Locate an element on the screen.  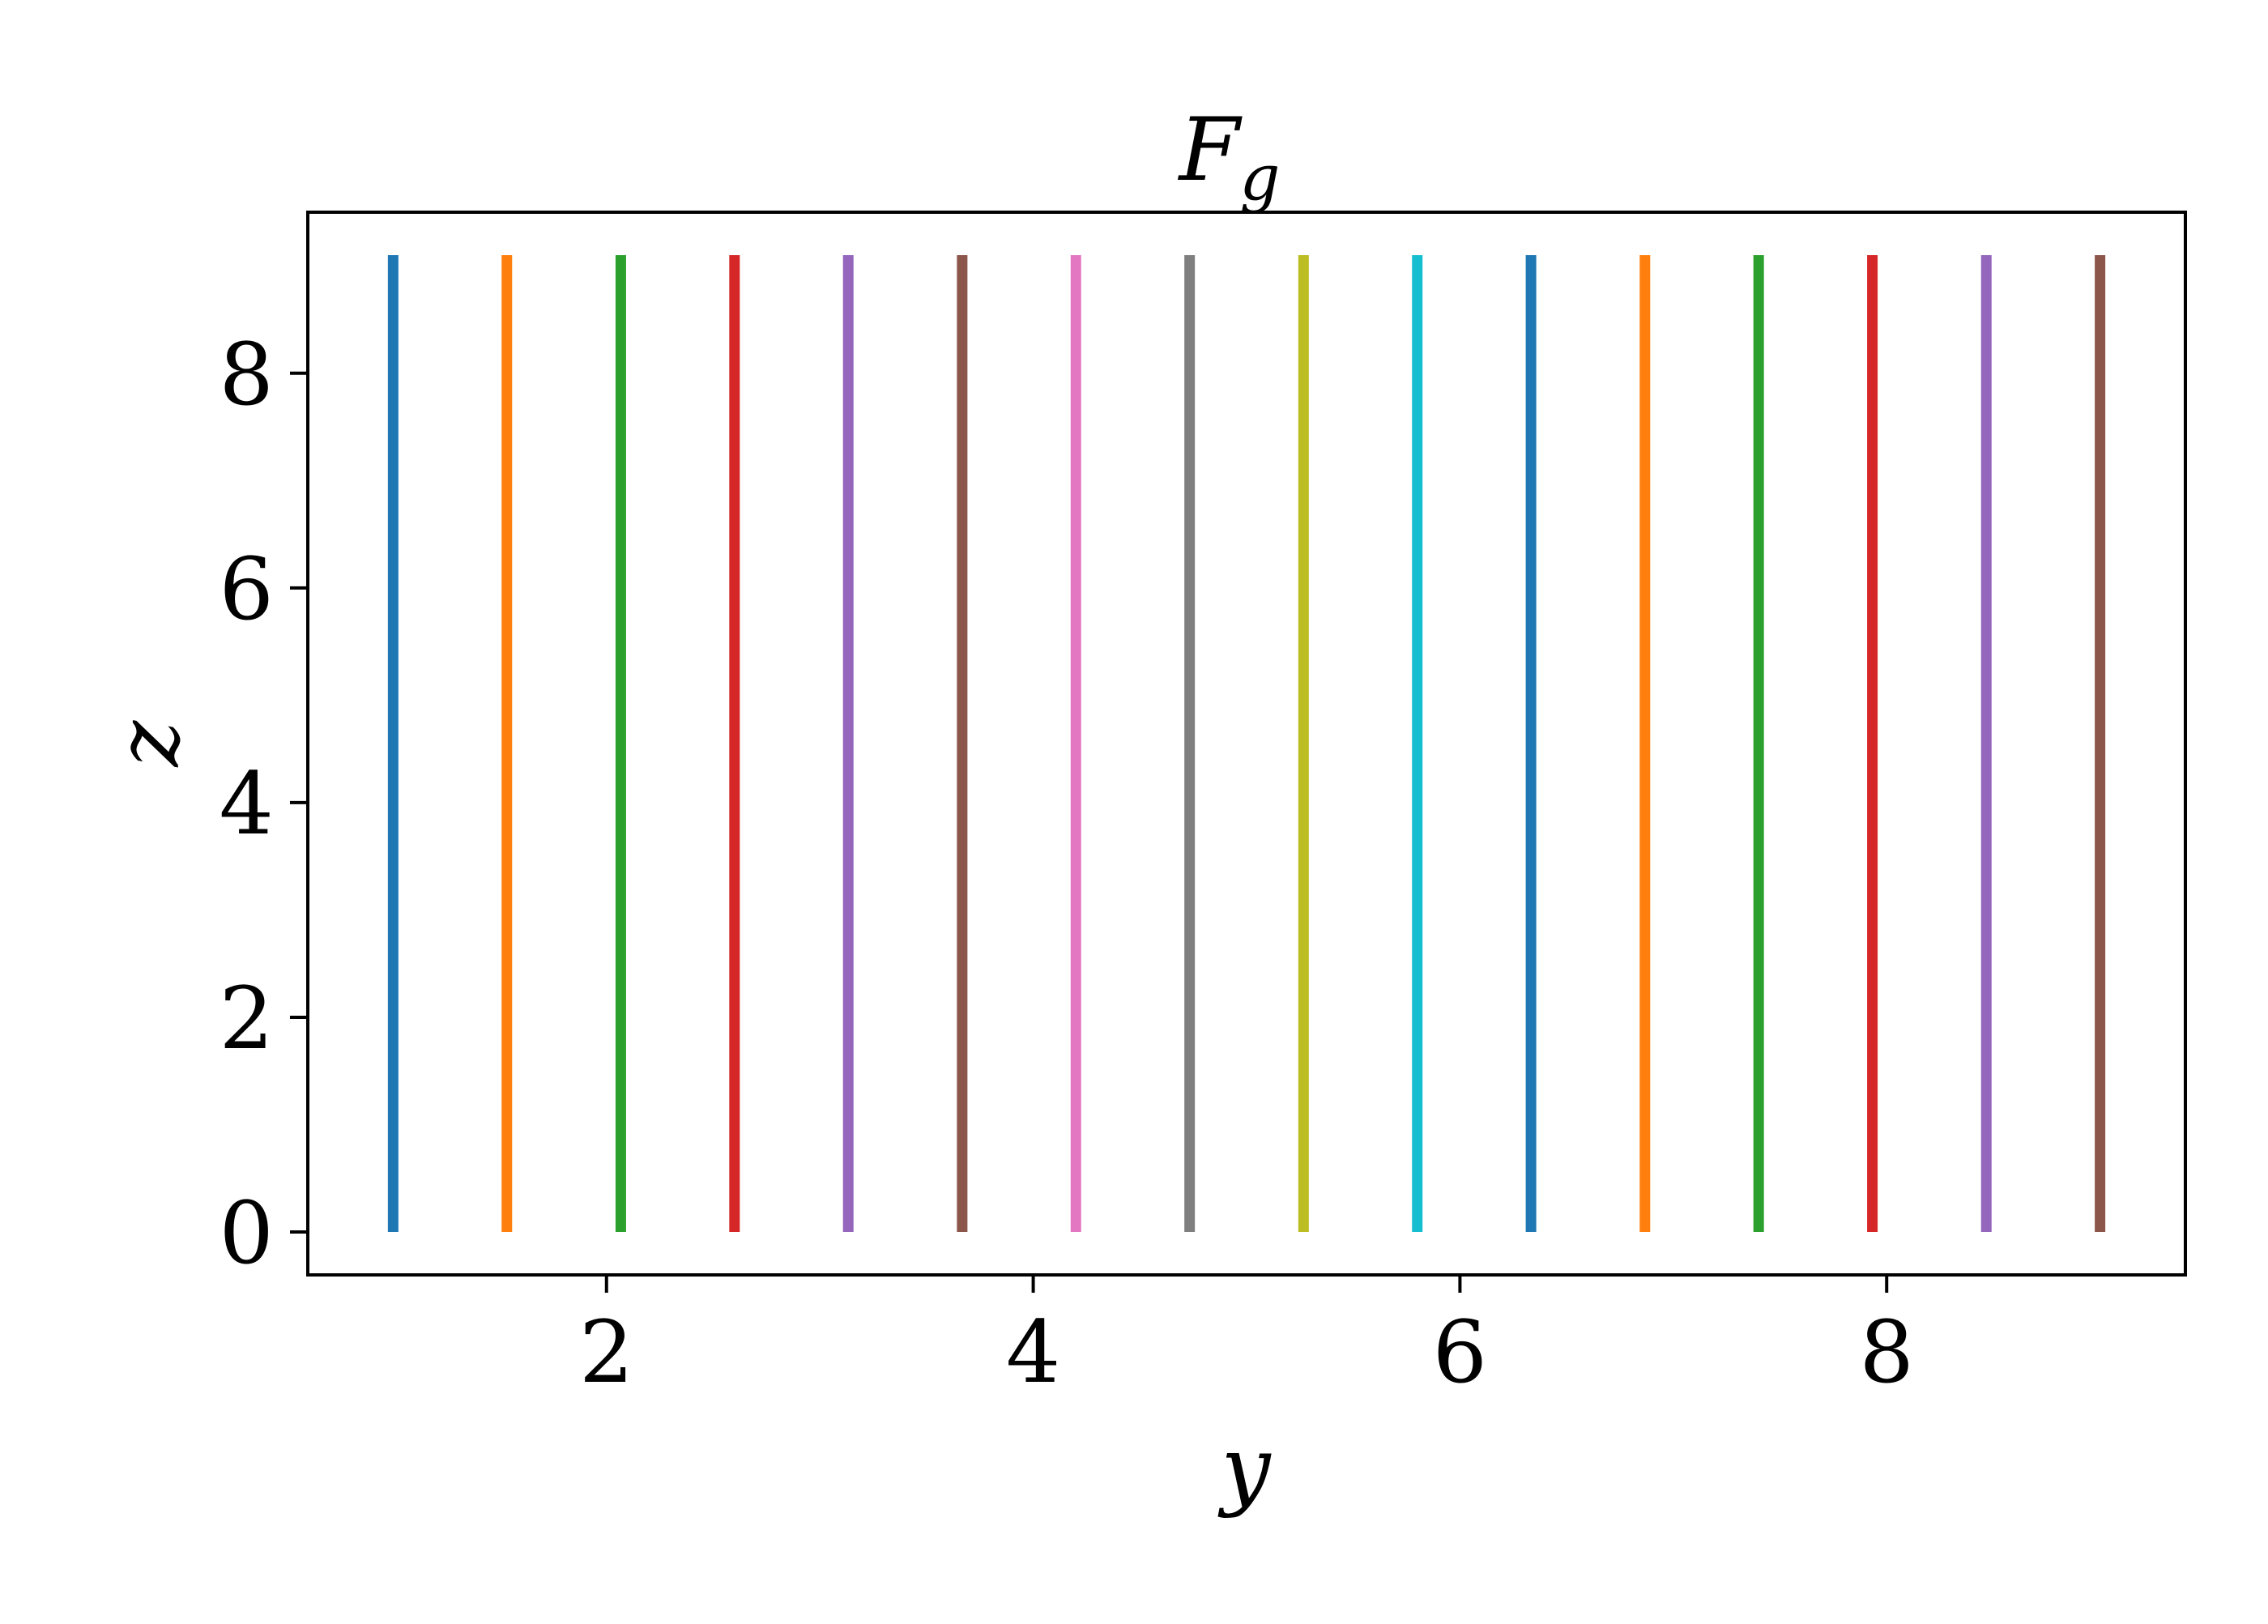
chart-title-subscript: g is located at coordinates (1260, 178).